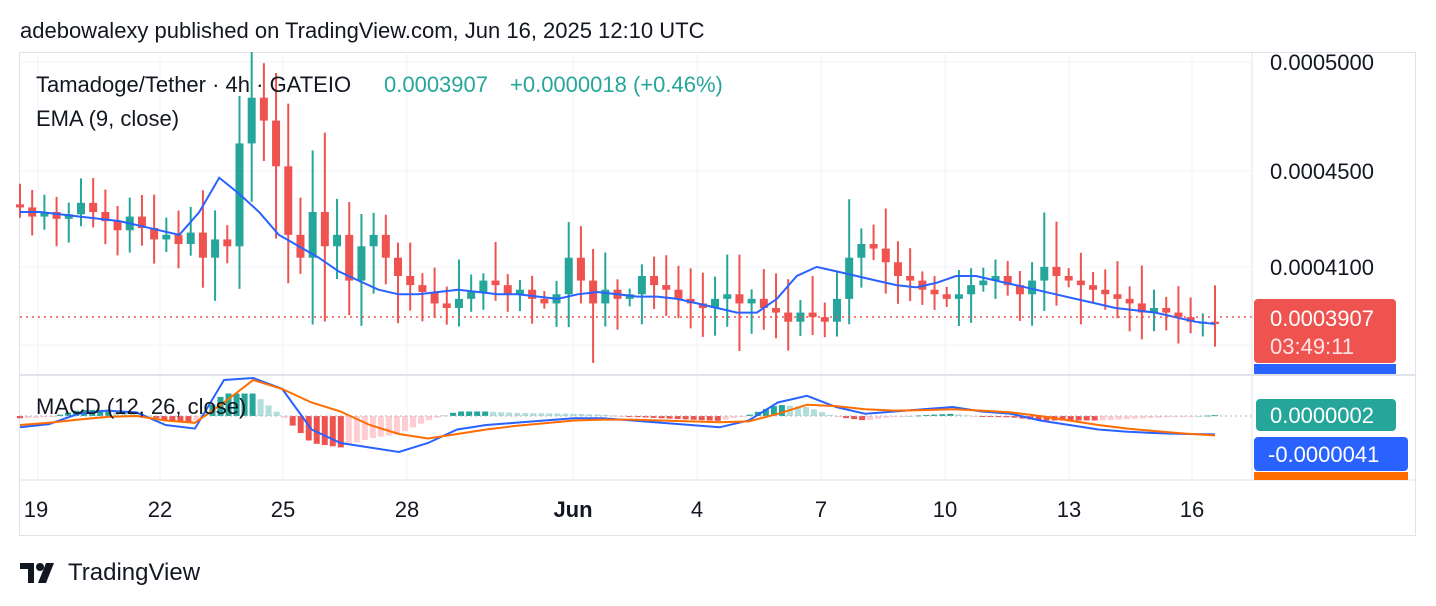  Describe the element at coordinates (134, 572) in the screenshot. I see `footer-brand: TradingView` at that location.